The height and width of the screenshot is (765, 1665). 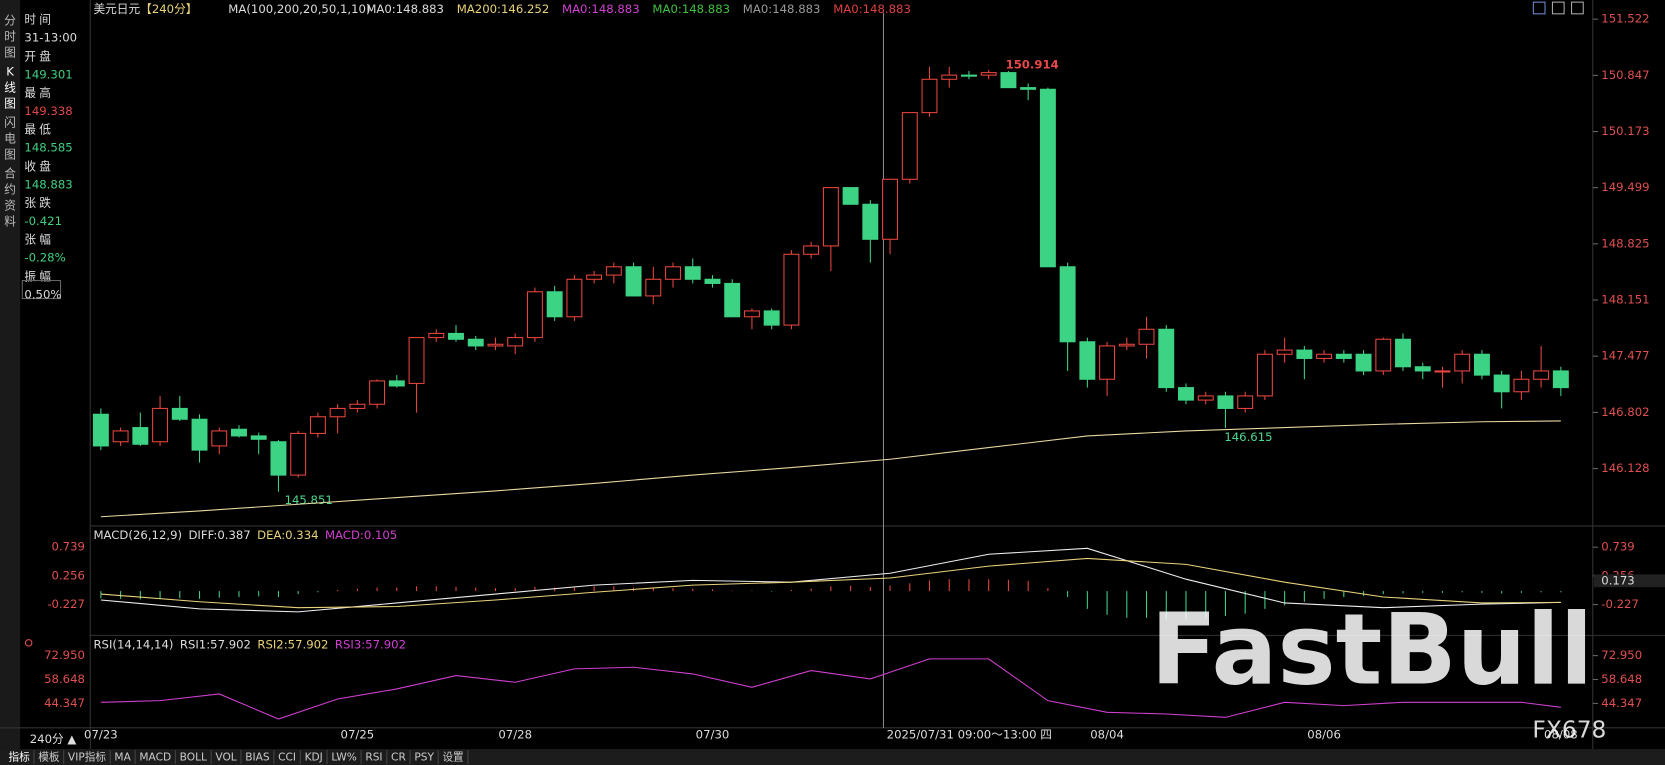 I want to click on side-tab: 资, so click(x=10, y=206).